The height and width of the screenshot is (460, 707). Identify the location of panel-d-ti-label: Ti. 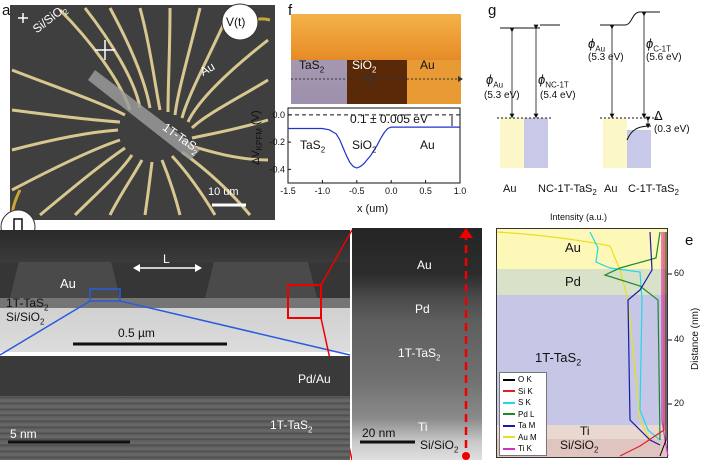
(423, 427).